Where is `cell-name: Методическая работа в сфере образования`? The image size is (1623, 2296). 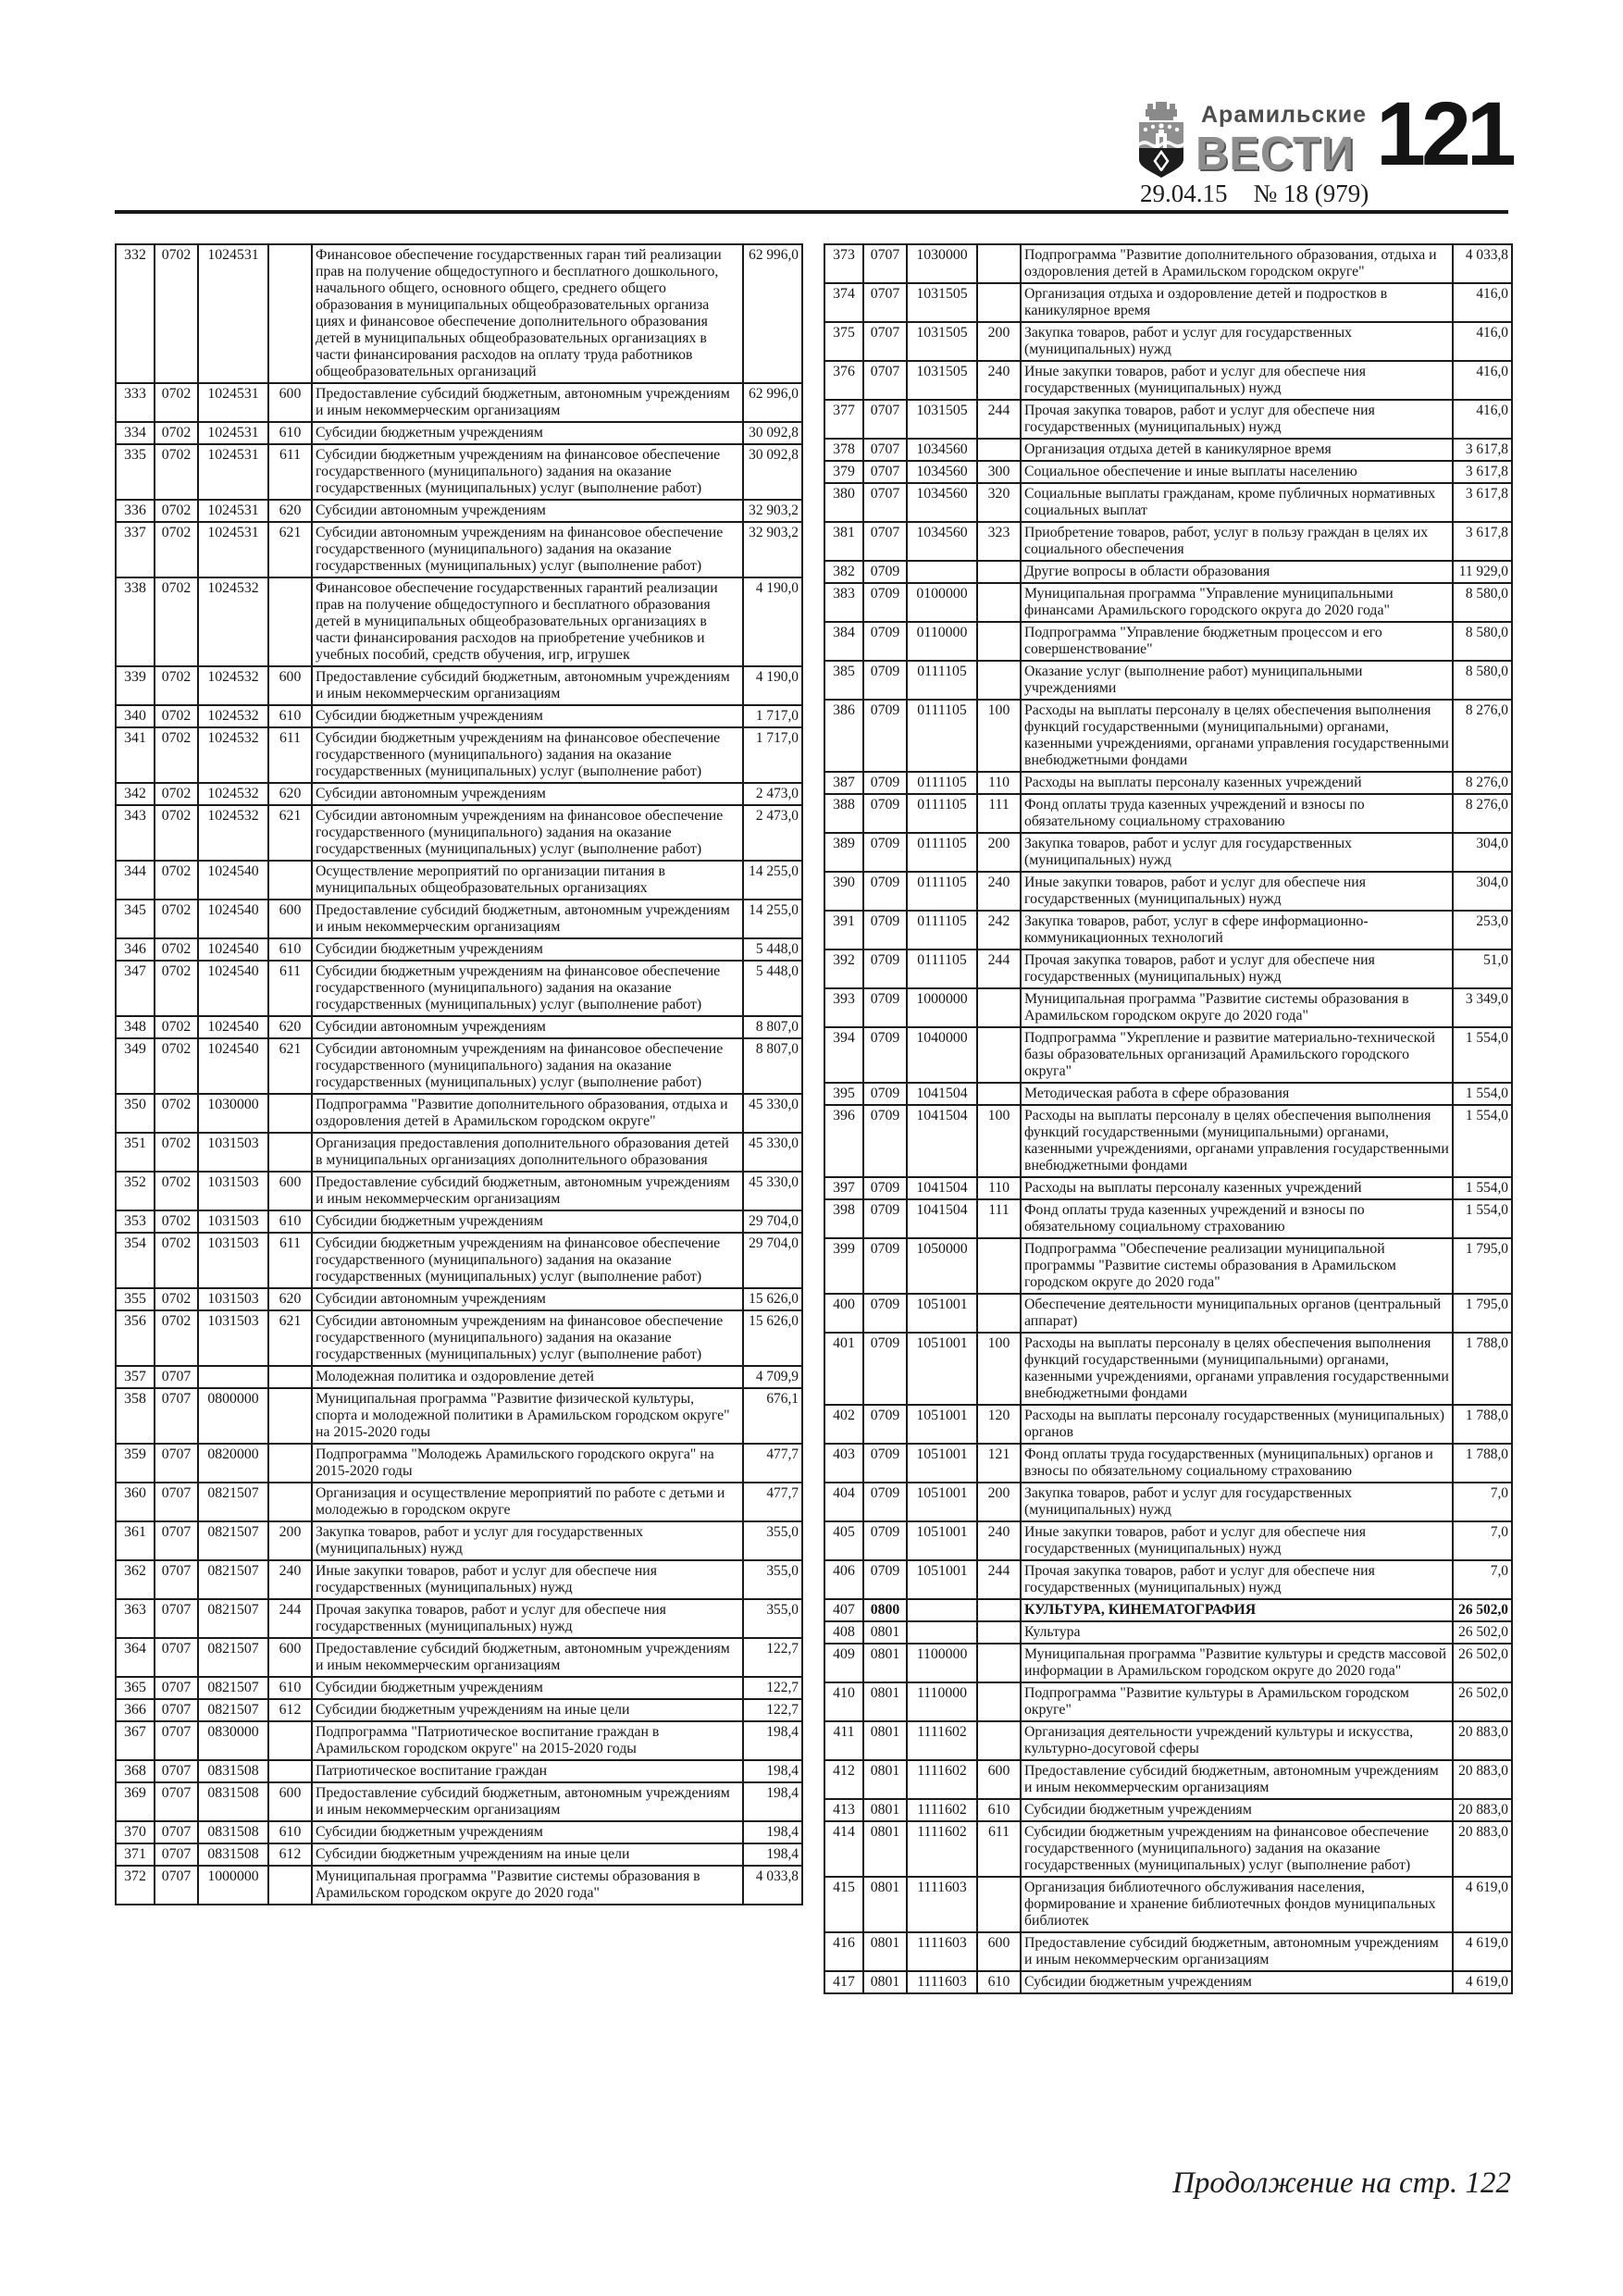 cell-name: Методическая работа в сфере образования is located at coordinates (1237, 1094).